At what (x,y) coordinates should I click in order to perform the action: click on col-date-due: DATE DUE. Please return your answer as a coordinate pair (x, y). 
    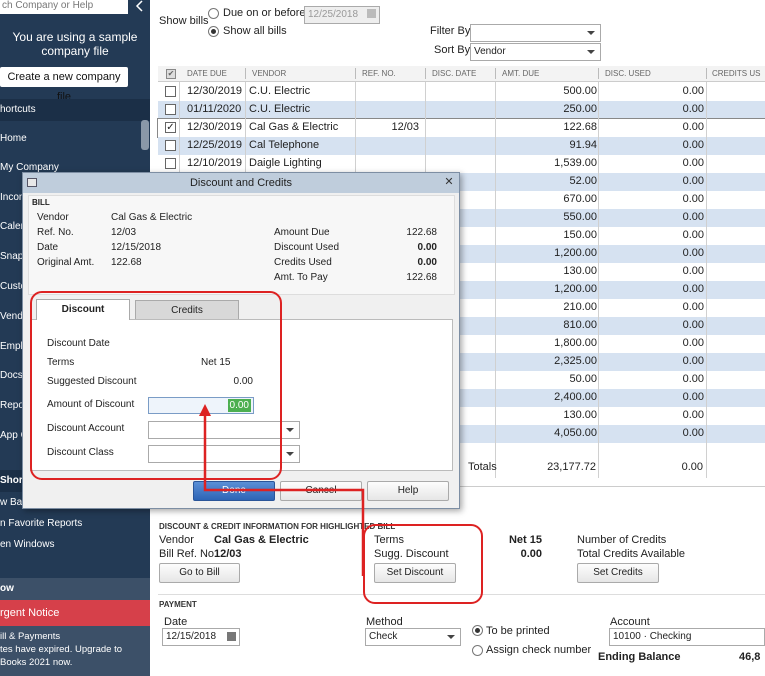
    Looking at the image, I should click on (207, 73).